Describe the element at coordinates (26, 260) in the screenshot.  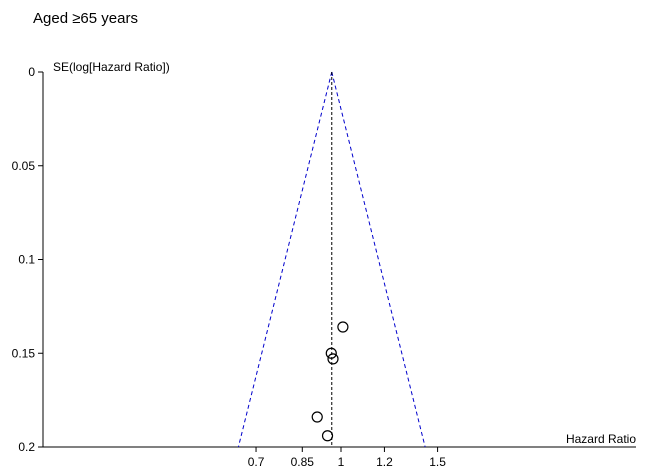
I see `y-tick-label: 0.1` at that location.